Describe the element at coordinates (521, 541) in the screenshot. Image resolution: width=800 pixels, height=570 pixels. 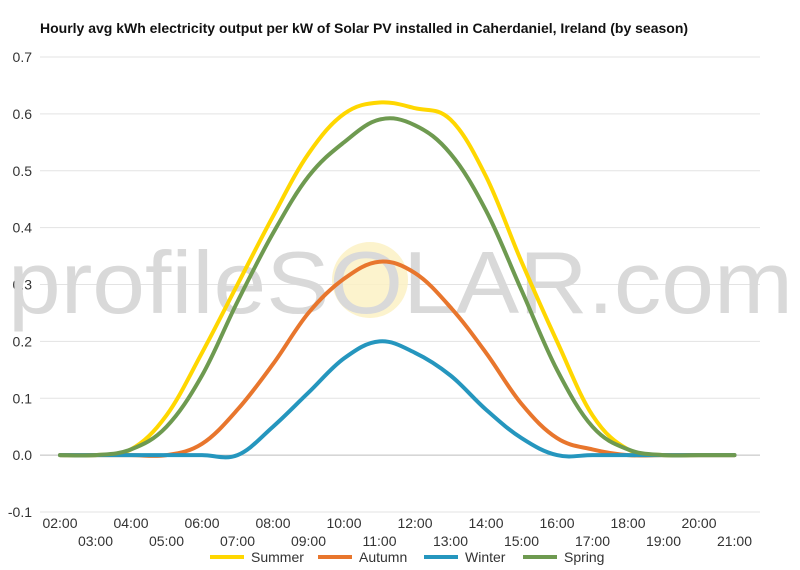
I see `x-tick-label: 15:00` at that location.